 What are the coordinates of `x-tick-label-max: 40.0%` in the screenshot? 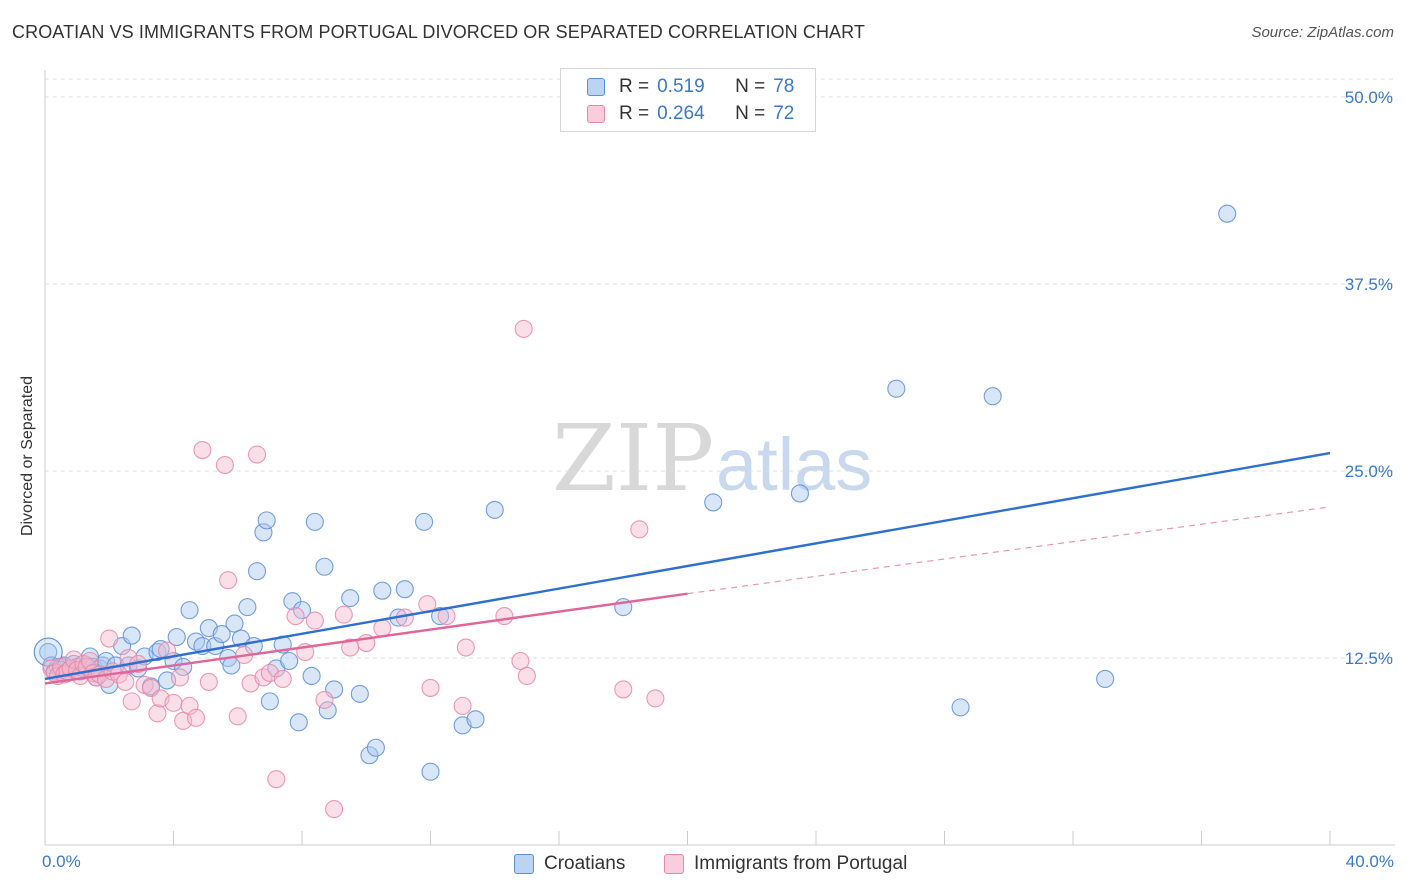 It's located at (1369, 861).